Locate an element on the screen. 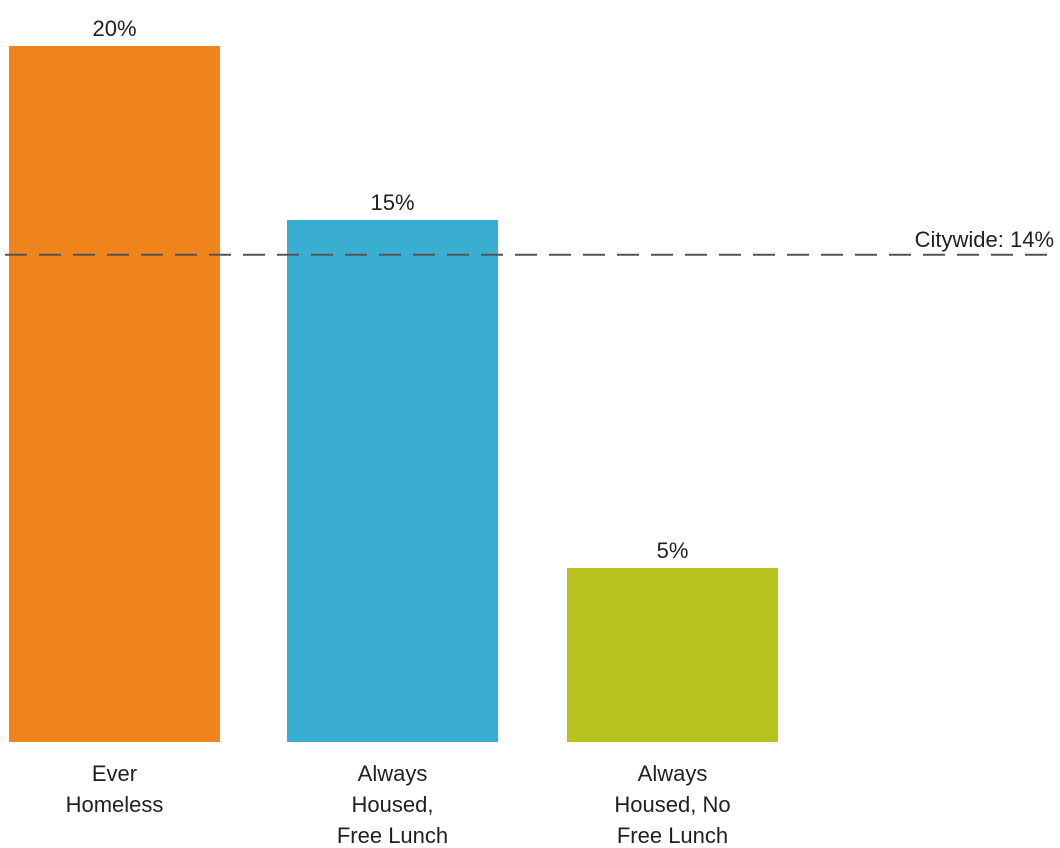  category-label-3-line-1: Always is located at coordinates (673, 773).